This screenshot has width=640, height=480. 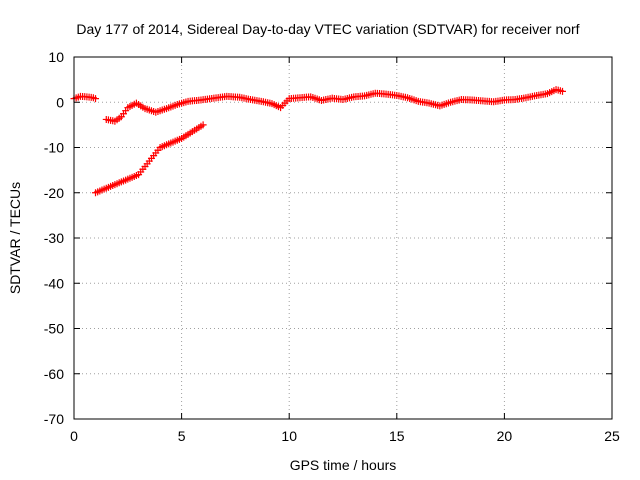 I want to click on y-tick-label: 10, so click(x=56, y=57).